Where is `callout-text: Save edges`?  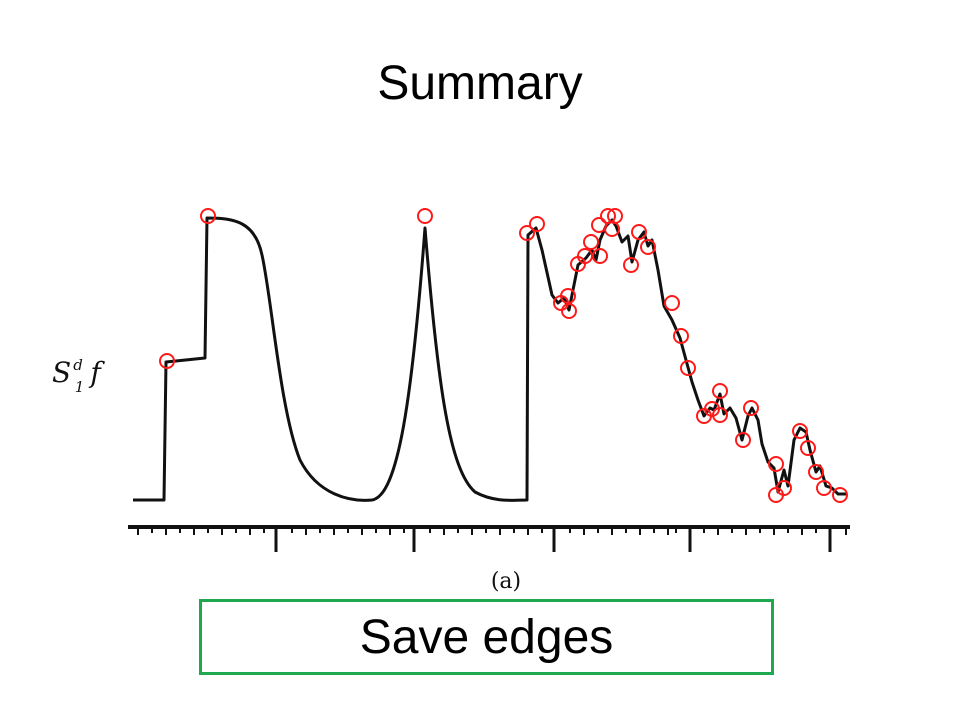 callout-text: Save edges is located at coordinates (486, 637).